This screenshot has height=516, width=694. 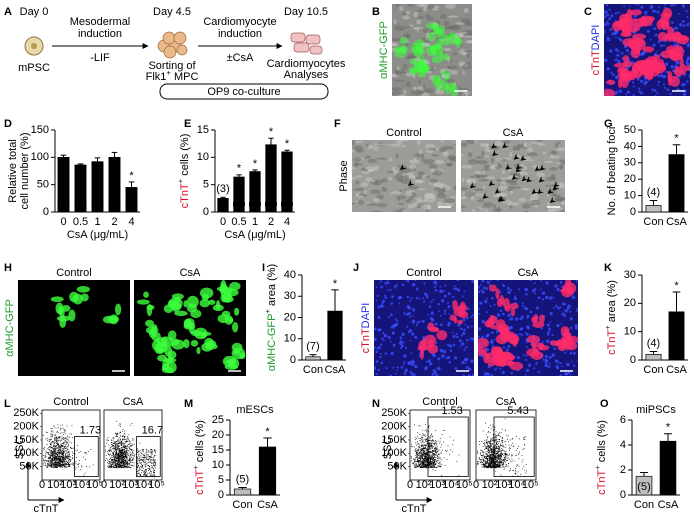 What do you see at coordinates (403, 133) in the screenshot?
I see `image-header: Control` at bounding box center [403, 133].